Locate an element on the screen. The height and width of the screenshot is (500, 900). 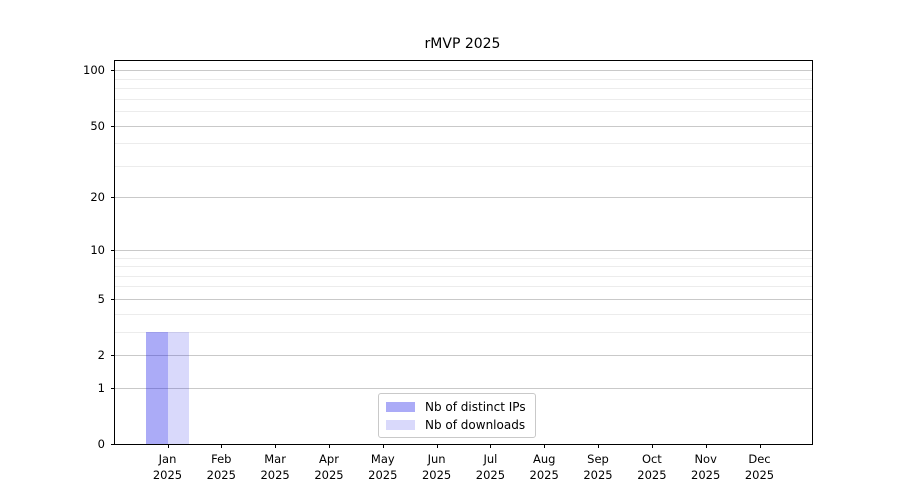
x-axis-tick-label: Nov 2025 is located at coordinates (706, 467).